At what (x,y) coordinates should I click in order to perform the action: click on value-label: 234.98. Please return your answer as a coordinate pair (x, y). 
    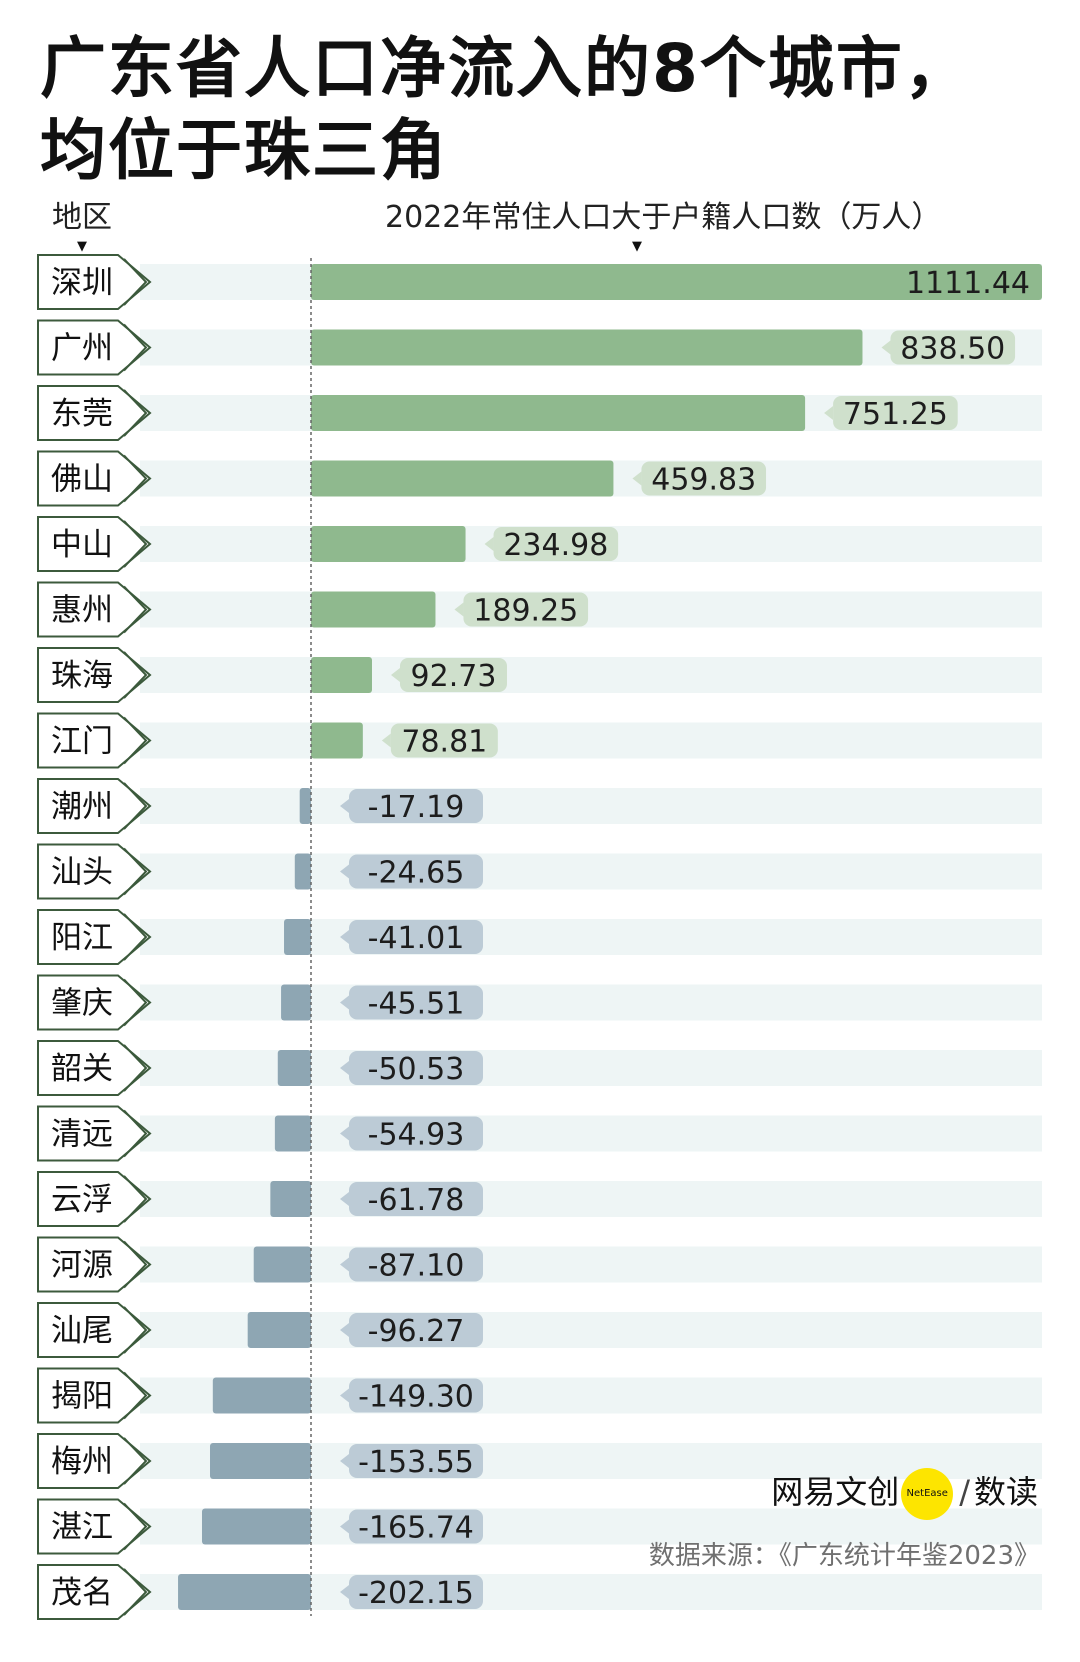
    Looking at the image, I should click on (555, 545).